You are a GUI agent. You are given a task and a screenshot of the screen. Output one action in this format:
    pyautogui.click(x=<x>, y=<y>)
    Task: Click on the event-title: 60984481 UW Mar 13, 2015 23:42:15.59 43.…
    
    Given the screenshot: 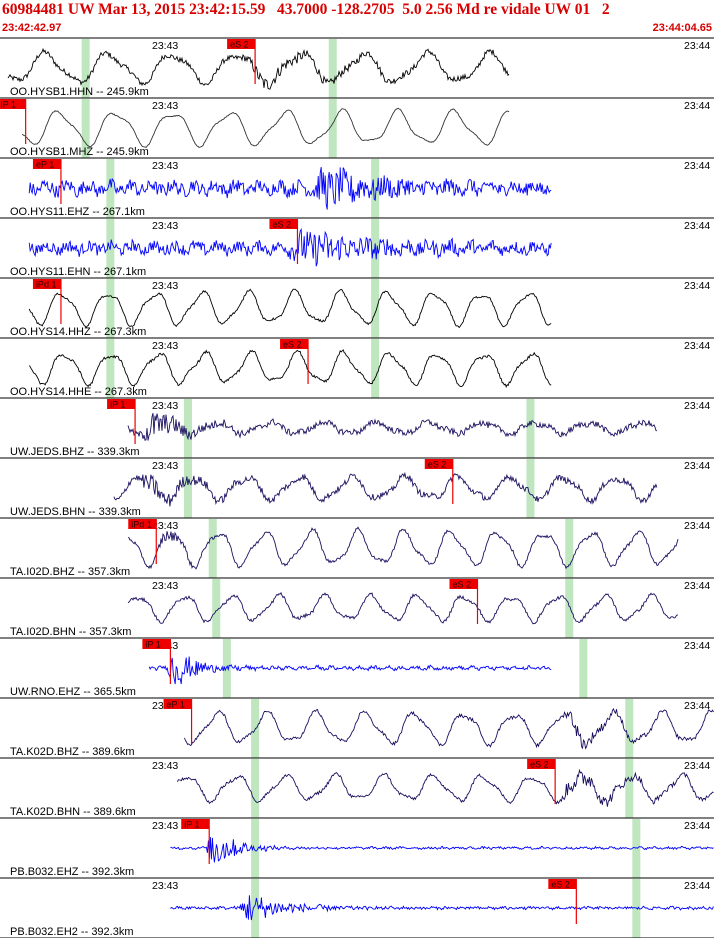 What is the action you would take?
    pyautogui.click(x=306, y=9)
    